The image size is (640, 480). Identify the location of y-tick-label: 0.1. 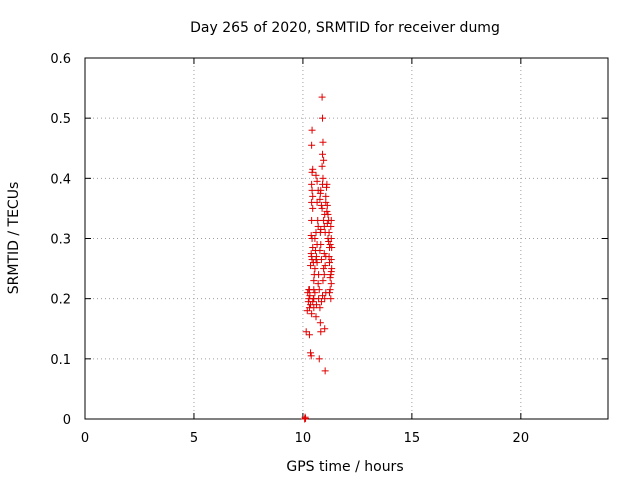
(60, 360).